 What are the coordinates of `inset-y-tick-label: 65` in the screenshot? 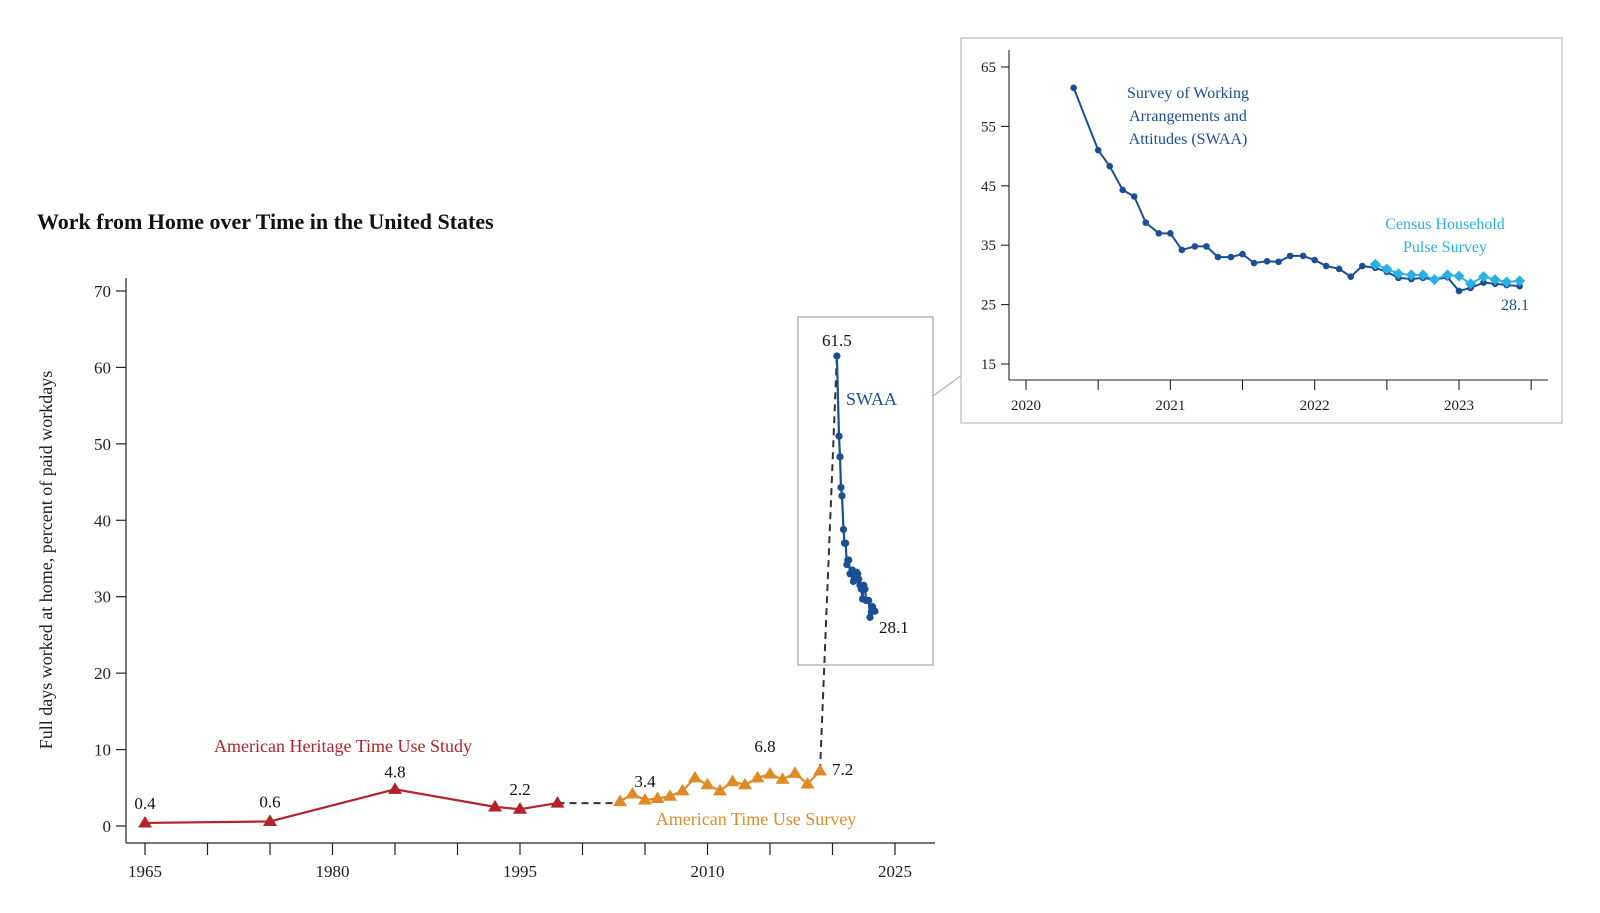 It's located at (988, 68).